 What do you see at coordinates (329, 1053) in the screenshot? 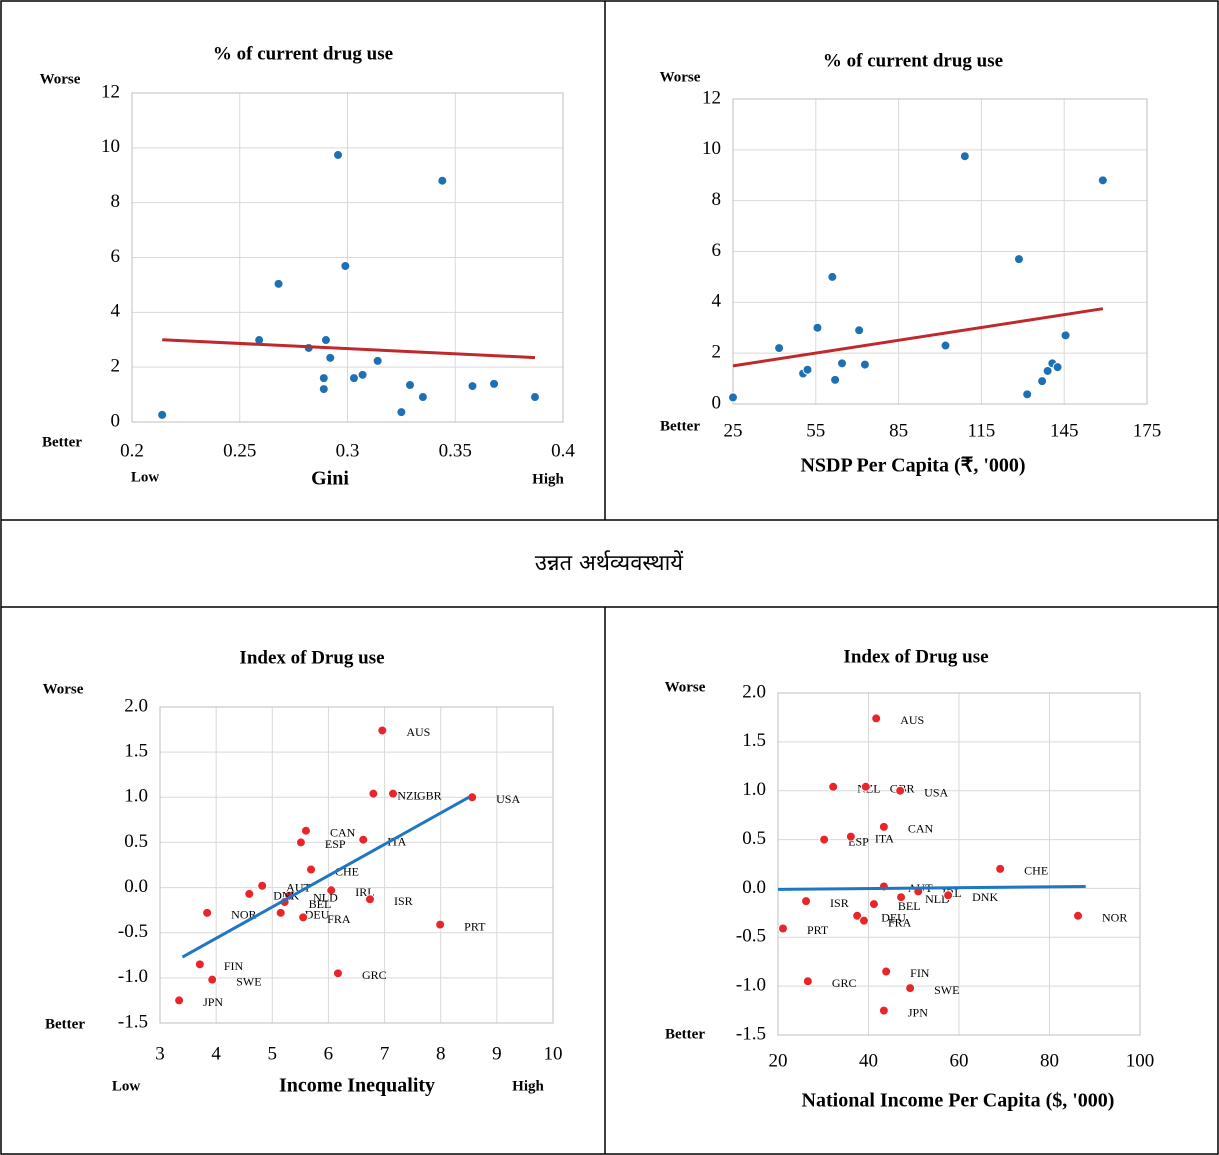
I see `x-tick-label: 6` at bounding box center [329, 1053].